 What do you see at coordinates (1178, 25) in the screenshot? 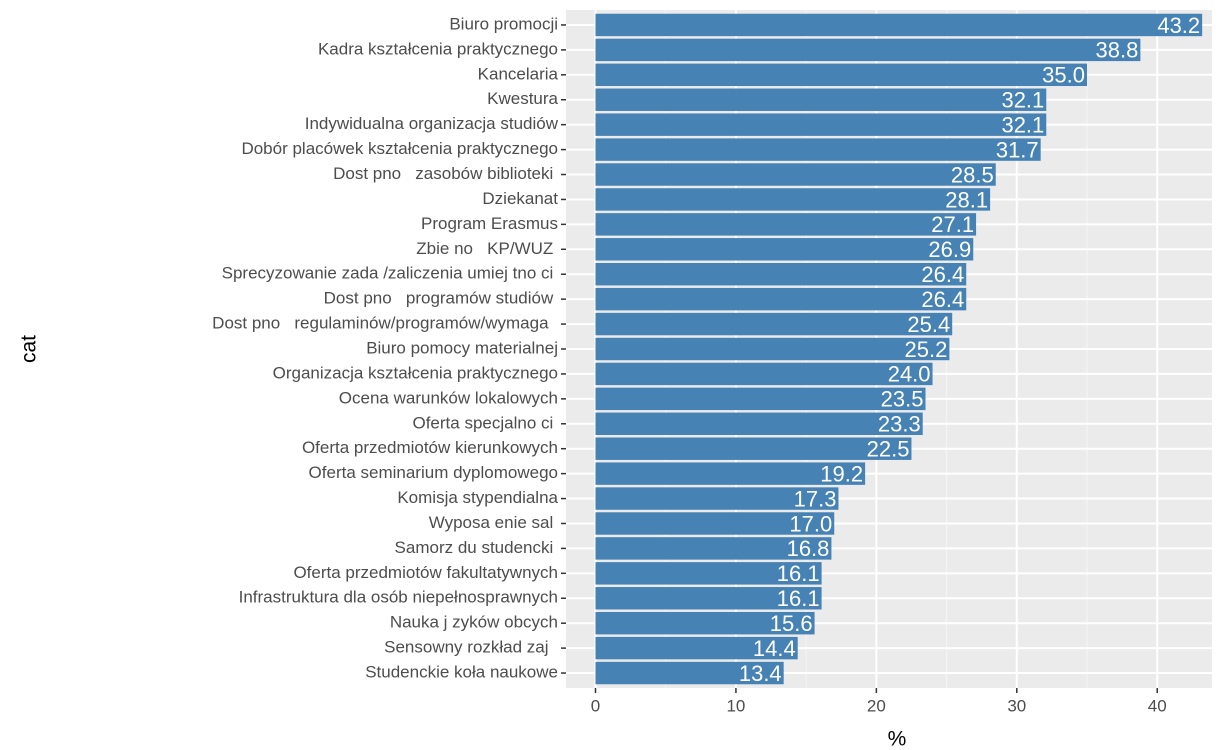
I see `value-label: 43.2` at bounding box center [1178, 25].